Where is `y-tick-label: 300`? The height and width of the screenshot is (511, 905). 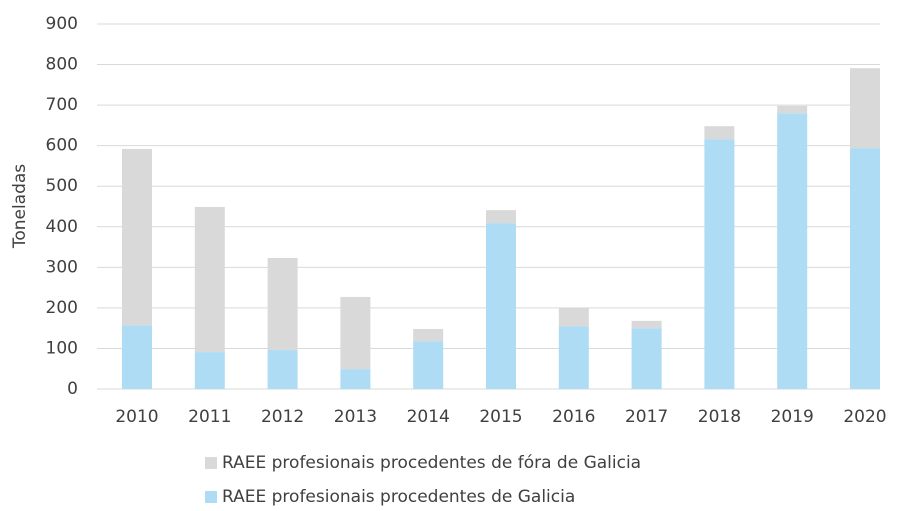
y-tick-label: 300 is located at coordinates (62, 267).